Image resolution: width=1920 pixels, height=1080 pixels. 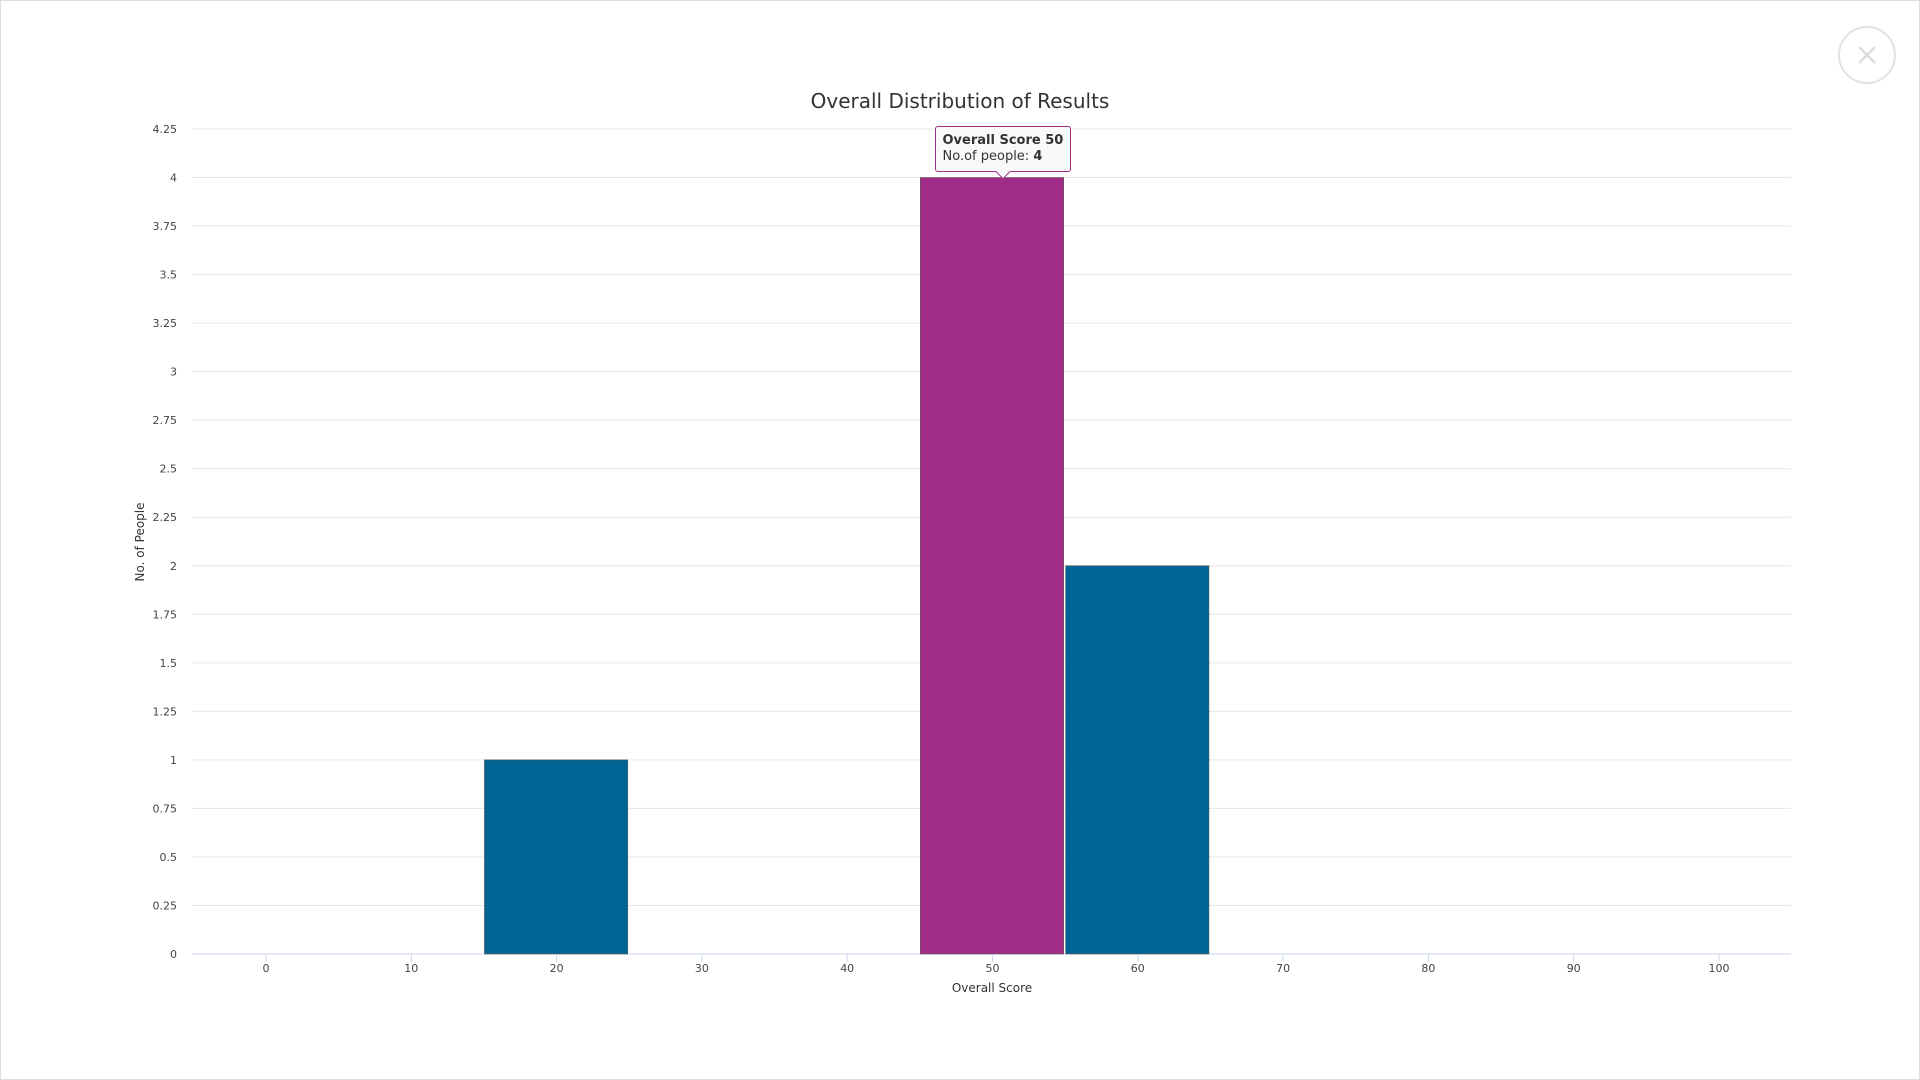 I want to click on x-tick-label: 0, so click(x=266, y=968).